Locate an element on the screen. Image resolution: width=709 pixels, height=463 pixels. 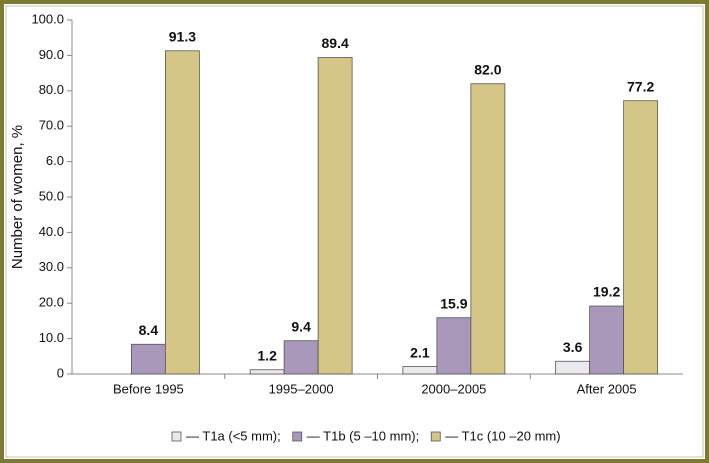
value-label: 3.6 is located at coordinates (573, 347).